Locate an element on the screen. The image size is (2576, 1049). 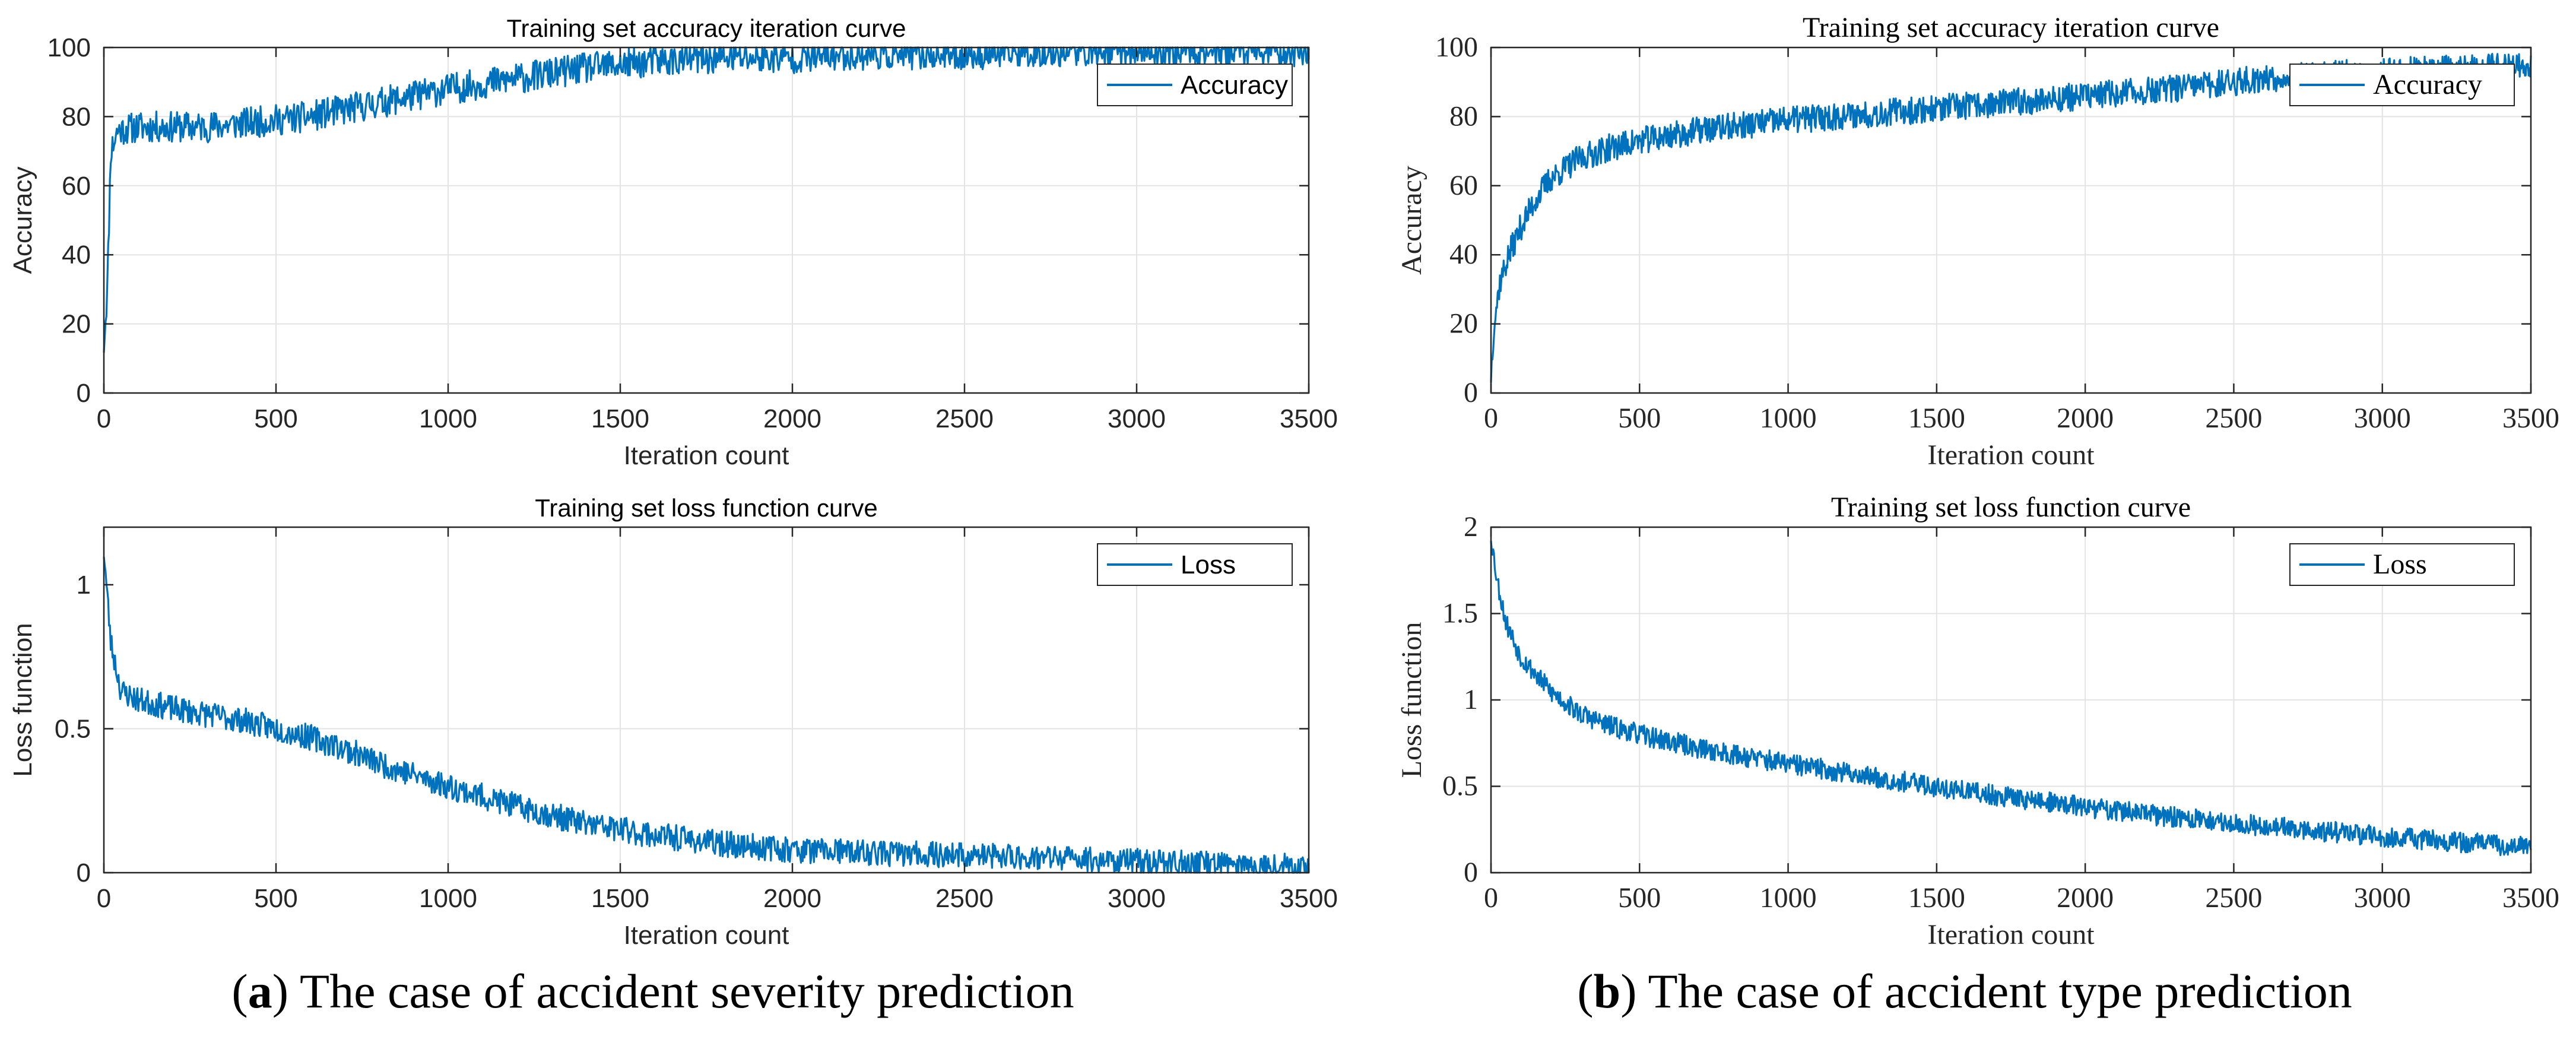
caption-b: (b) The case of accident type prediction is located at coordinates (1964, 991).